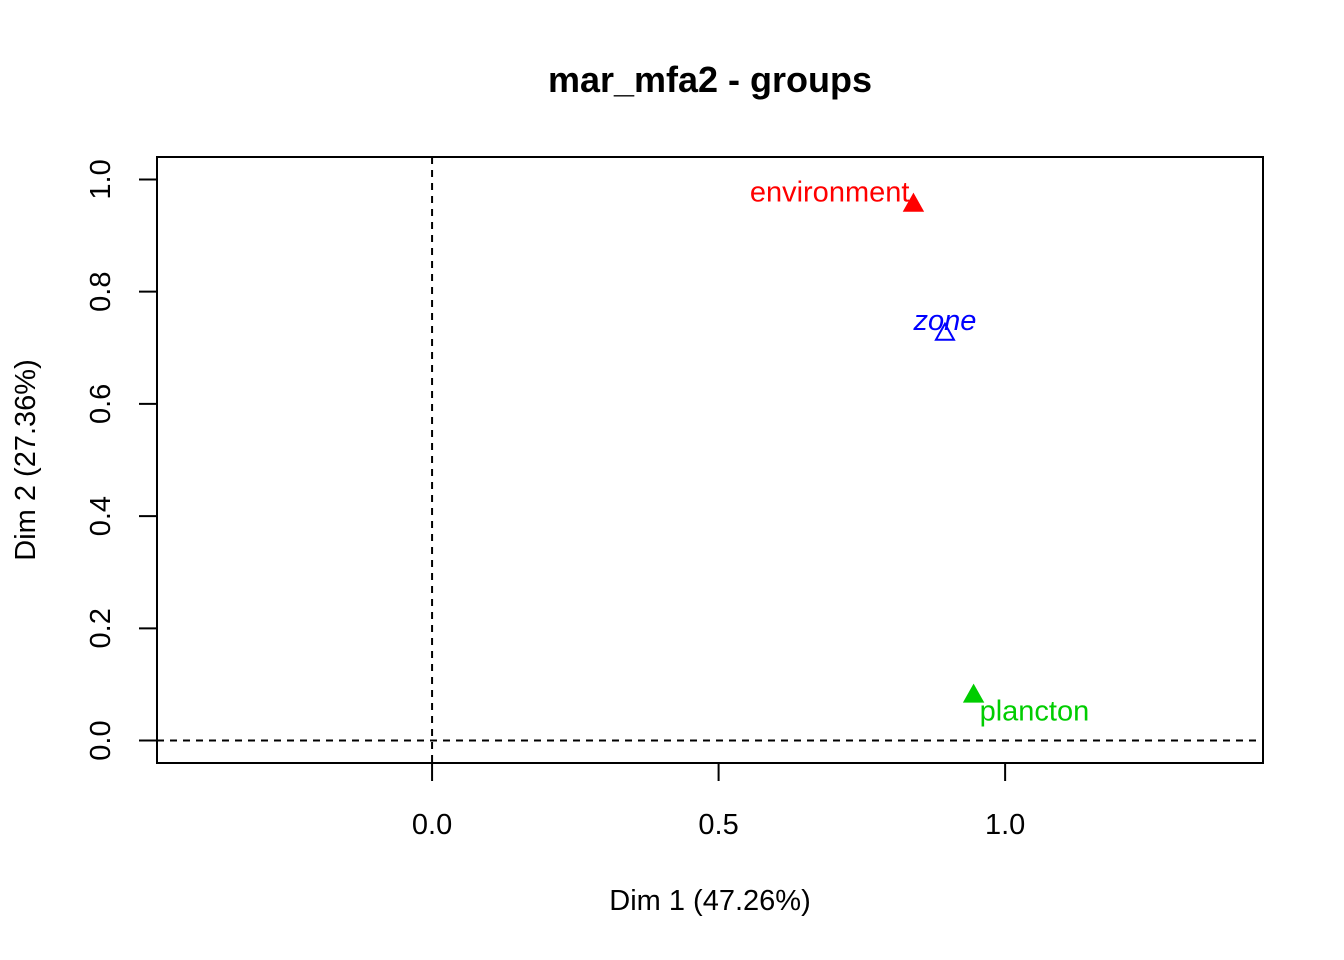  What do you see at coordinates (101, 628) in the screenshot?
I see `y-tick-label: 0.2` at bounding box center [101, 628].